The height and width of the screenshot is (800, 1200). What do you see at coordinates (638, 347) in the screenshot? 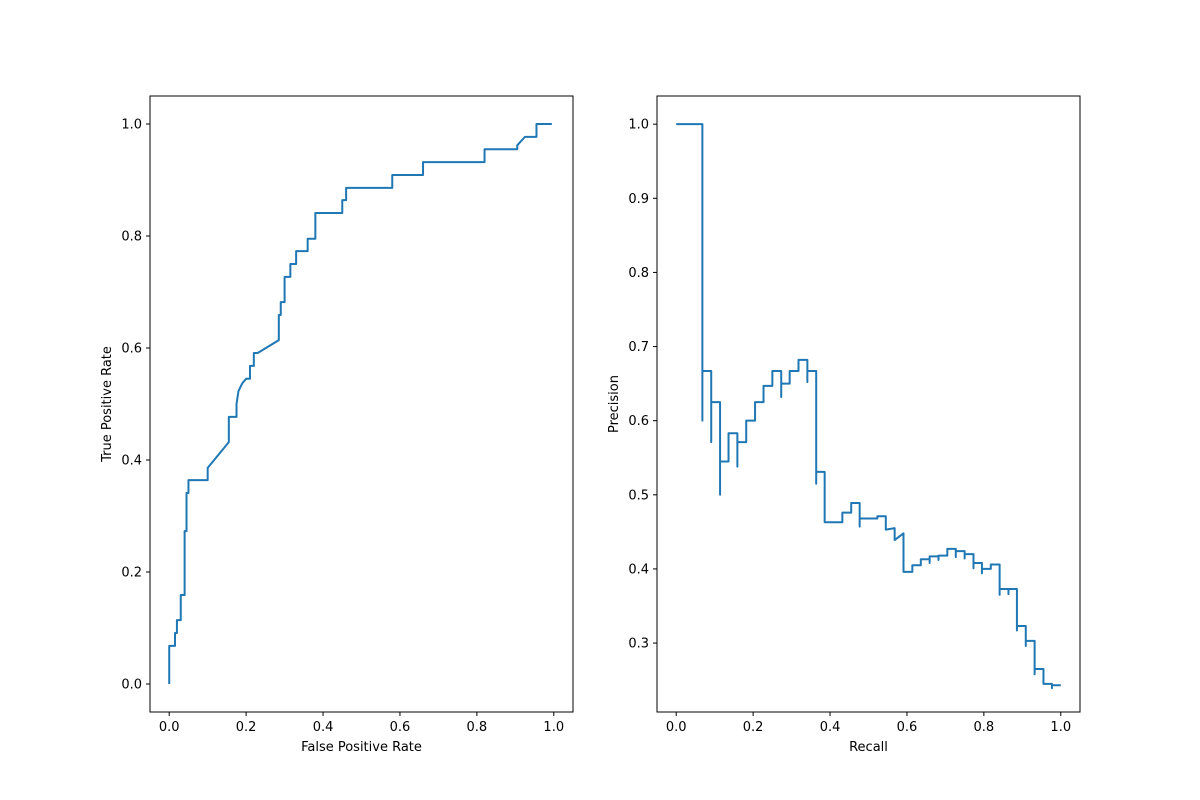
I see `pr-y-tick-label: 0.7` at bounding box center [638, 347].